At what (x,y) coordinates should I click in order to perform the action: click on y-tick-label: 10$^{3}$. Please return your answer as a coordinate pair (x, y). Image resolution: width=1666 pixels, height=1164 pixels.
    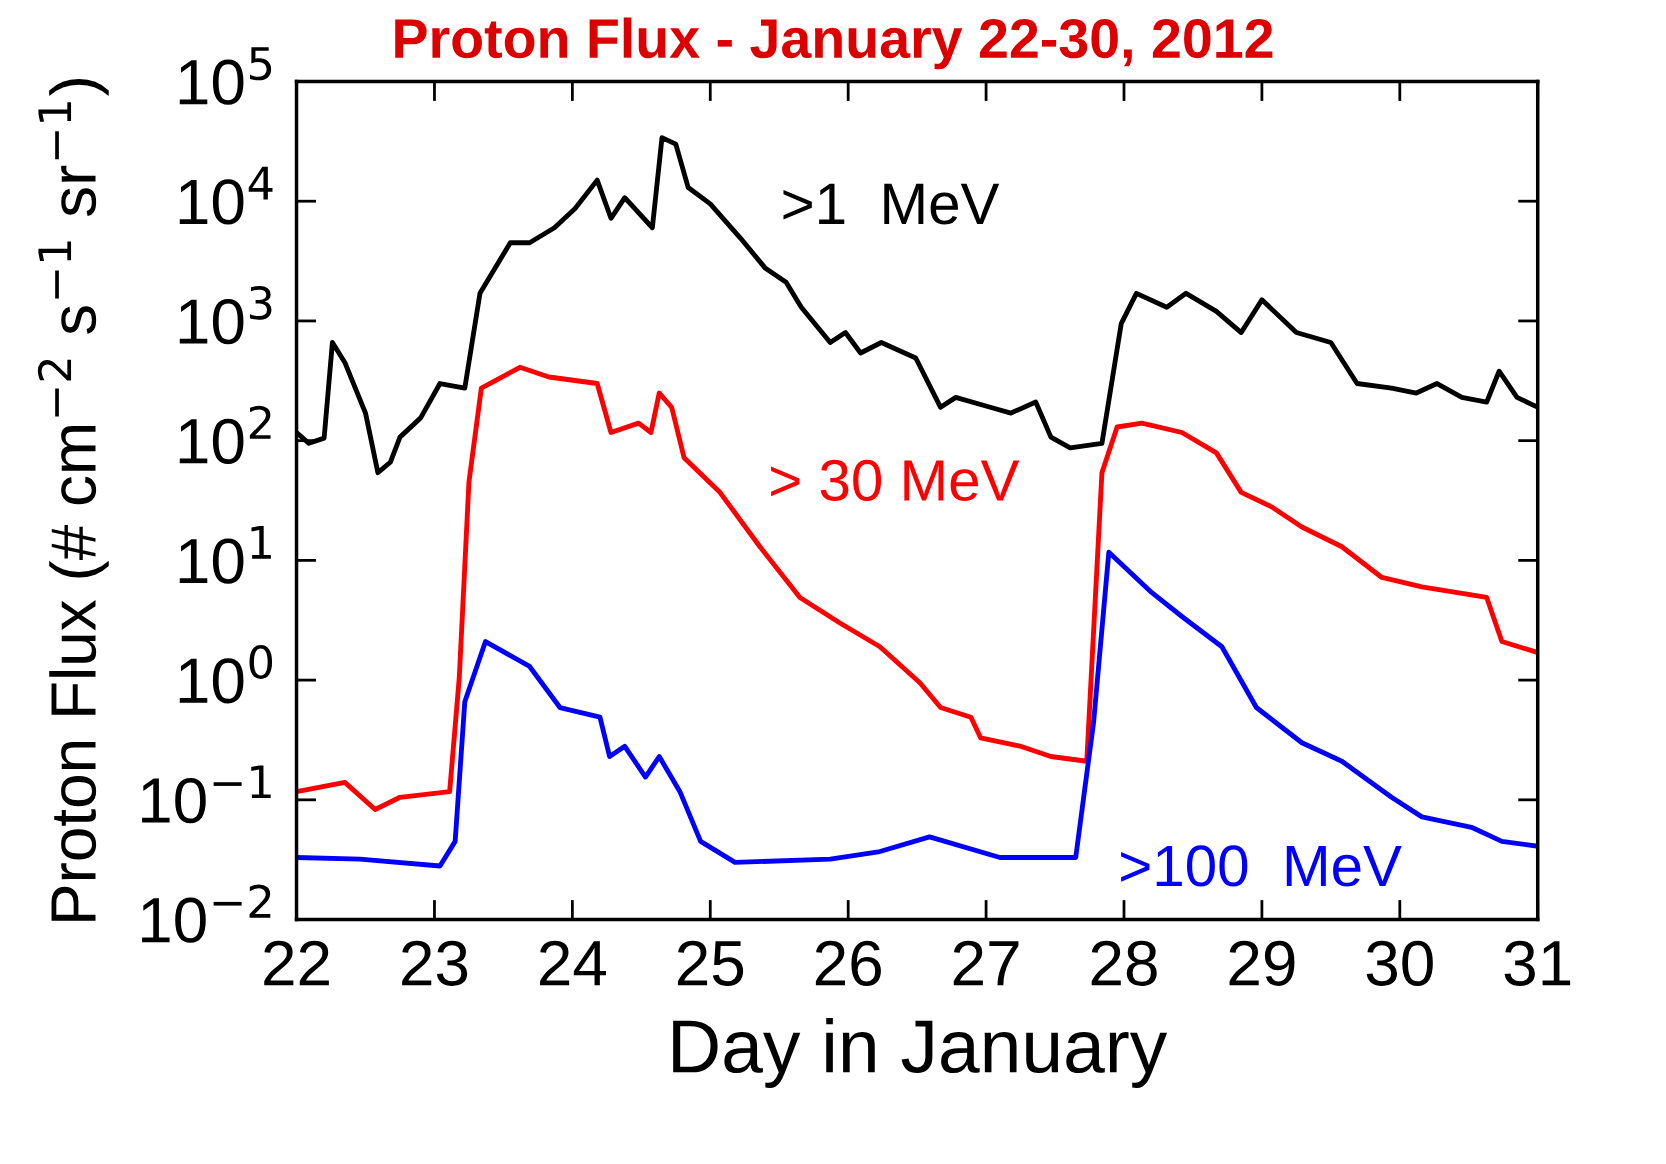
    Looking at the image, I should click on (225, 315).